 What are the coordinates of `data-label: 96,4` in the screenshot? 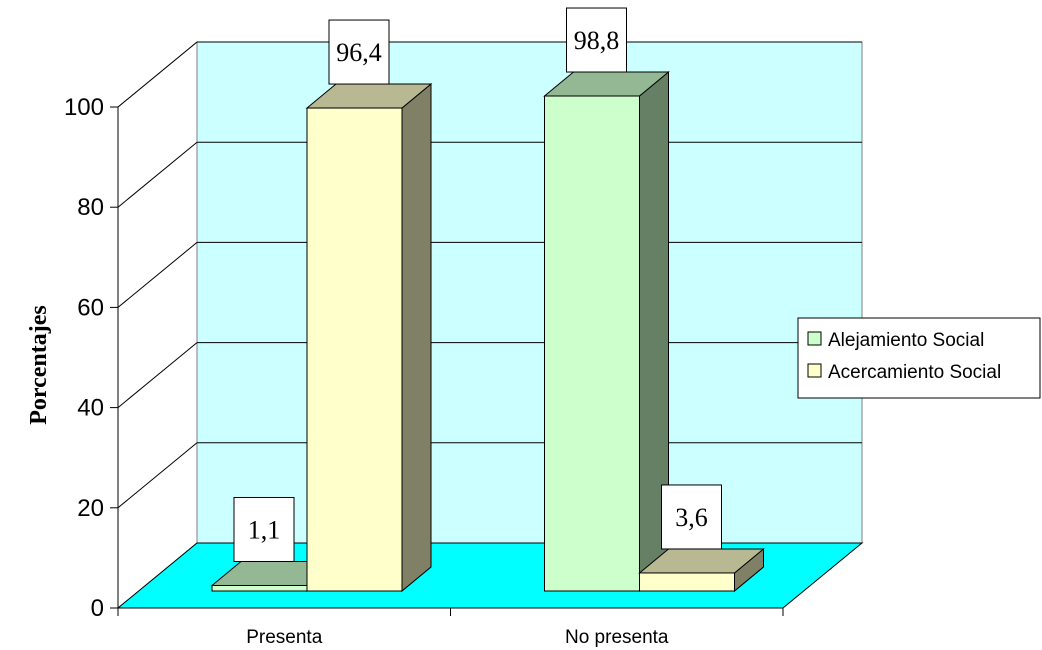 It's located at (359, 52).